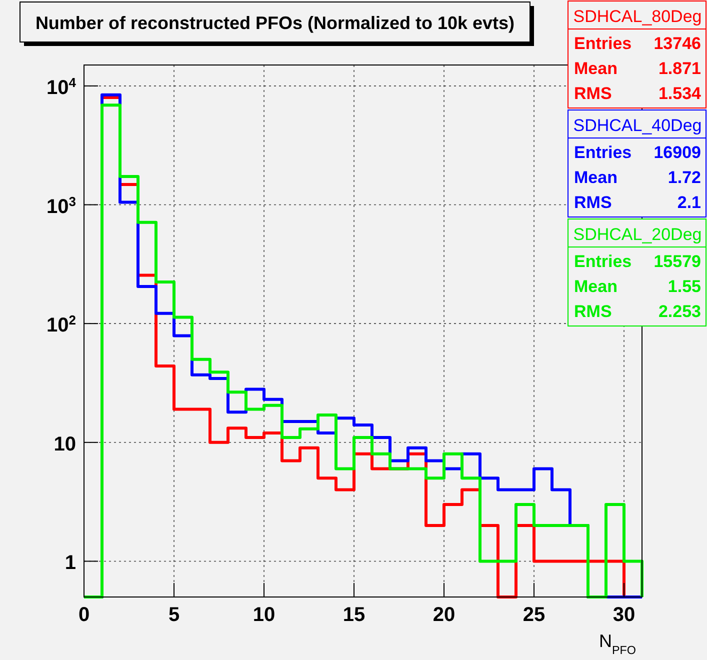  Describe the element at coordinates (174, 615) in the screenshot. I see `x-tick-label: 5` at that location.